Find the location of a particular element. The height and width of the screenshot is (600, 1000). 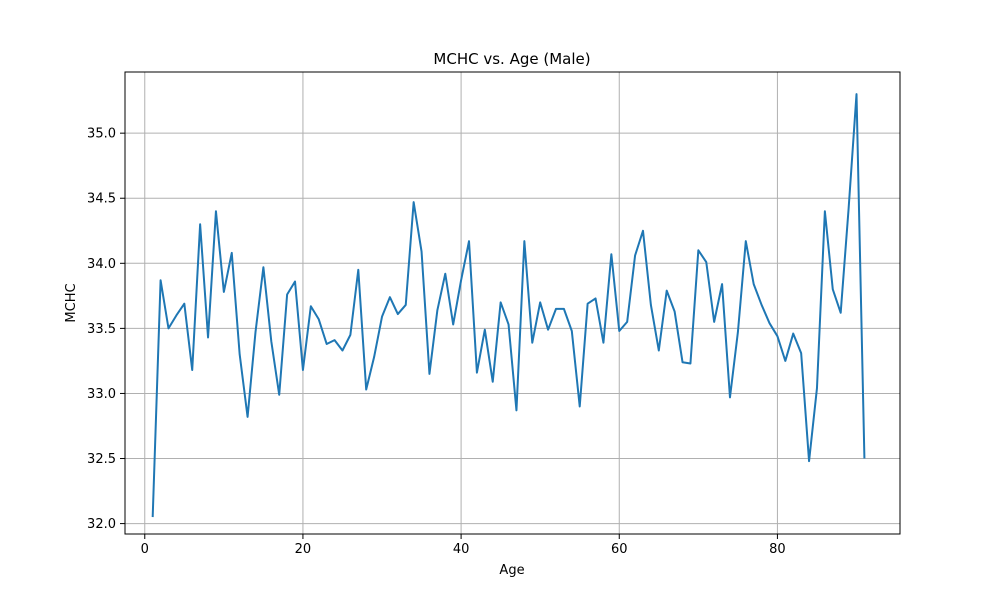

x-tick-label: 40 is located at coordinates (461, 549).